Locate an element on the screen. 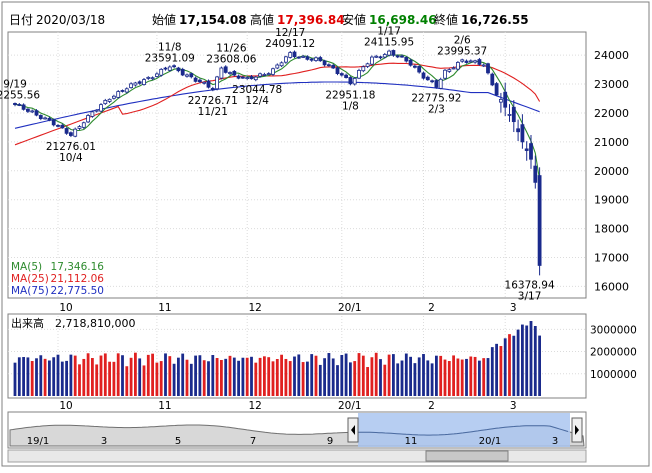  annotation-value: 16378.94 is located at coordinates (530, 285).